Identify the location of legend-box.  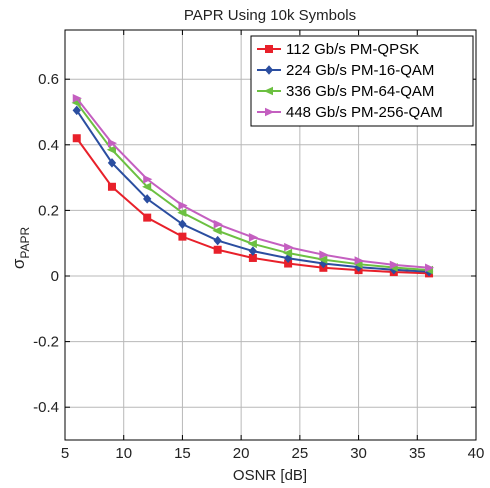
(362, 81).